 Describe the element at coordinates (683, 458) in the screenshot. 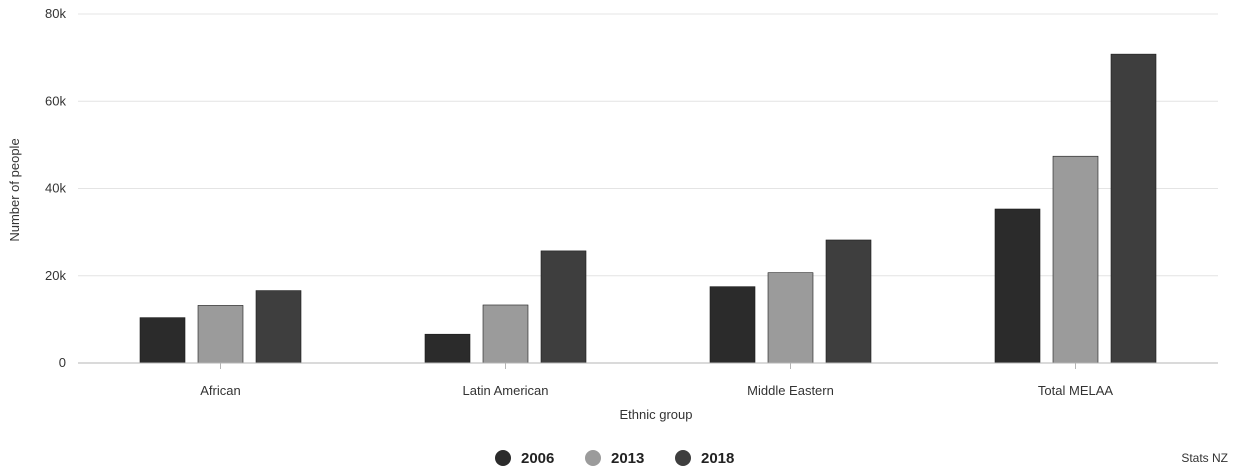

I see `legend-swatch-2018` at that location.